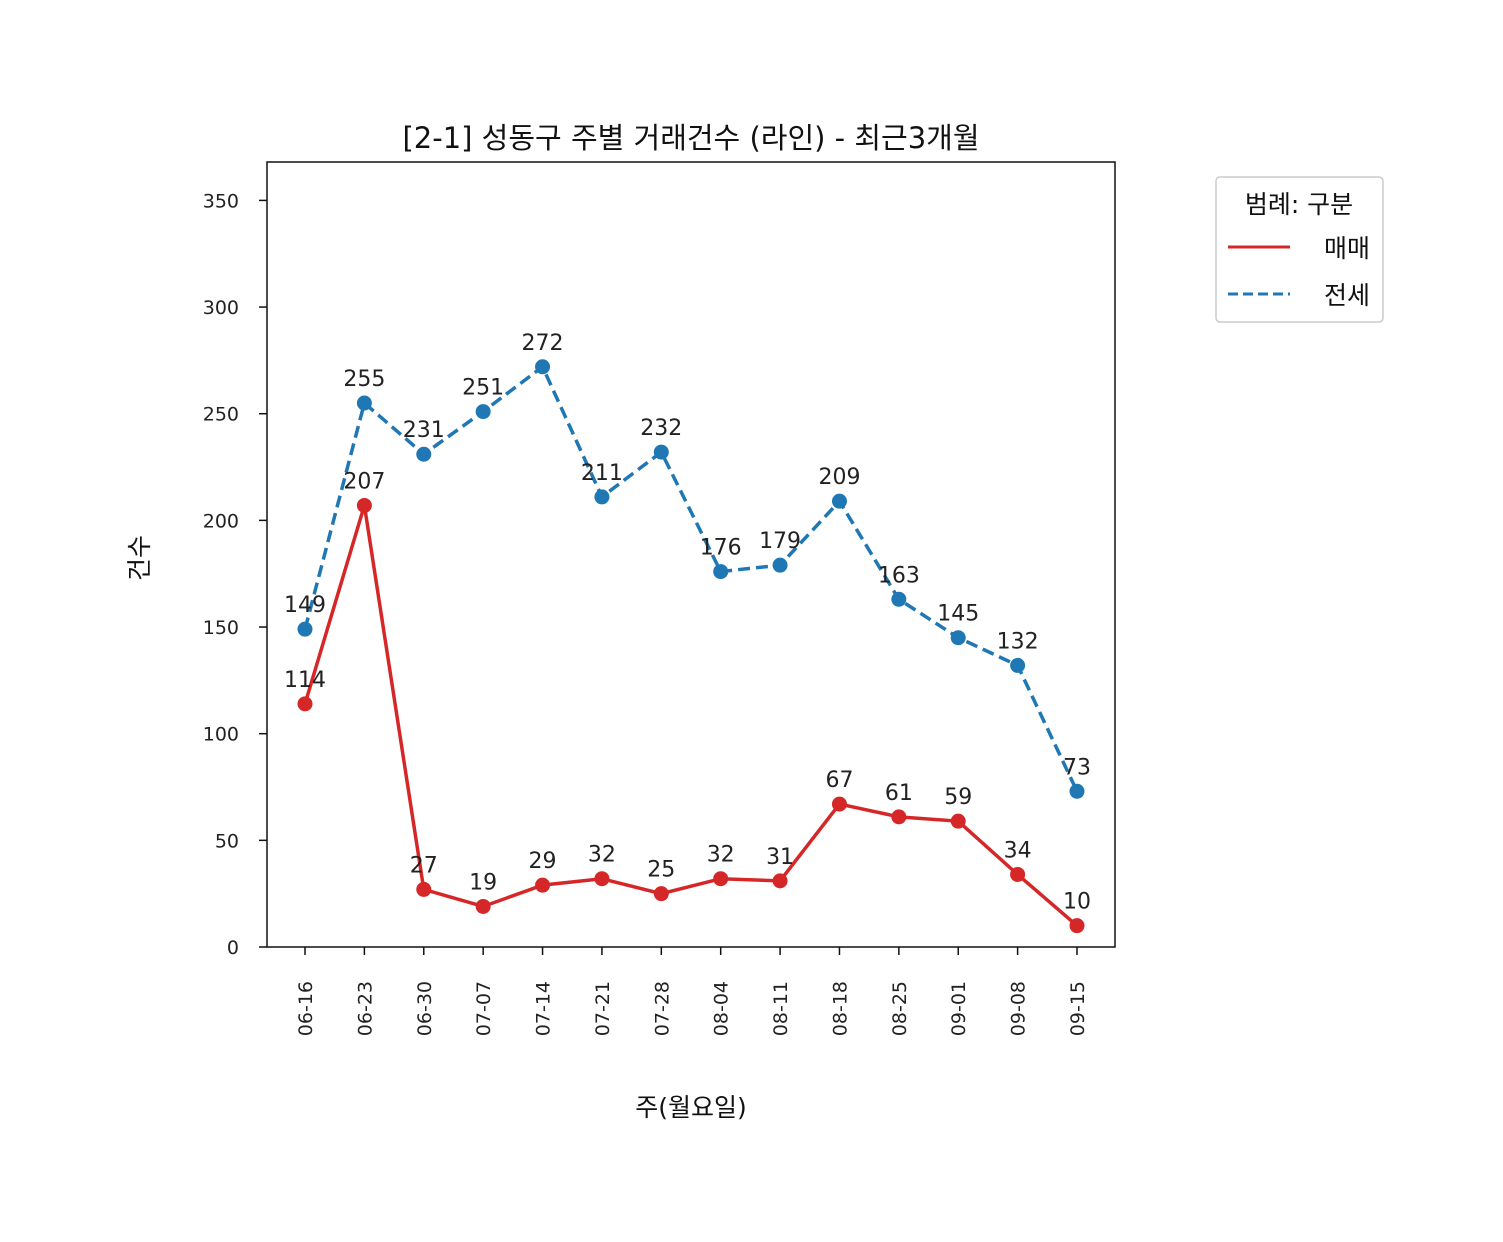  Describe the element at coordinates (661, 428) in the screenshot. I see `data-label: 232` at that location.